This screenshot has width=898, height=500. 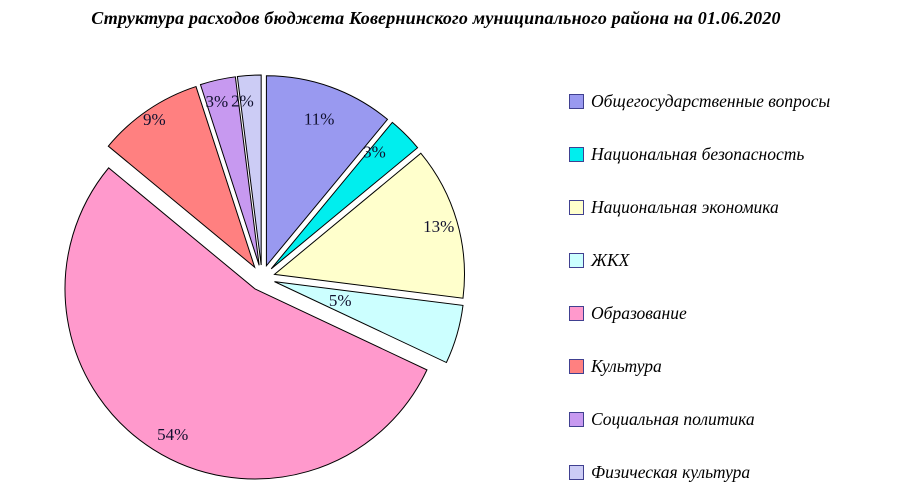 I want to click on legend-label: Общегосударственные вопросы, so click(x=711, y=101).